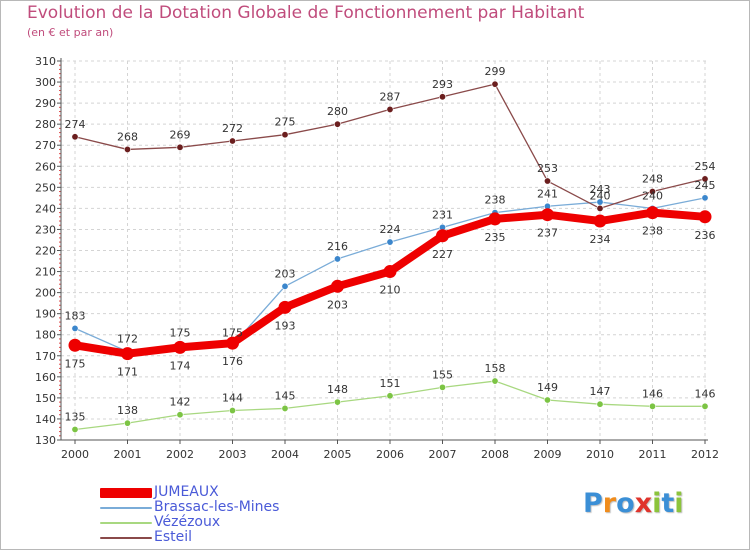 This screenshot has height=550, width=750. Describe the element at coordinates (285, 273) in the screenshot. I see `data-label-brassac-les-mines: 203` at that location.